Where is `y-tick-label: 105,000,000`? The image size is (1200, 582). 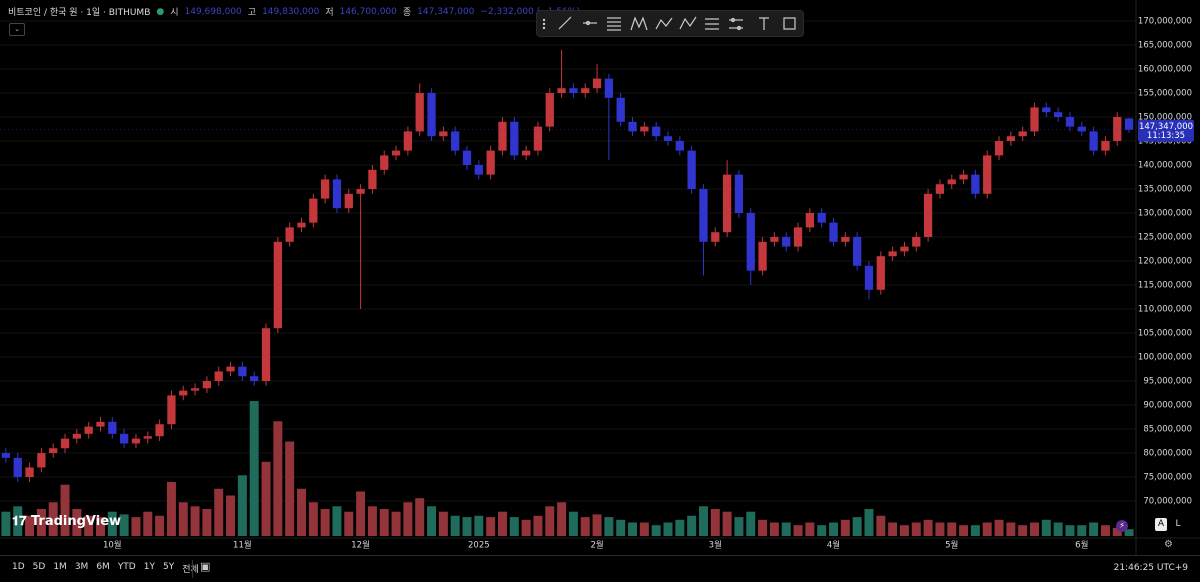
y-tick-label: 105,000,000 is located at coordinates (1165, 334).